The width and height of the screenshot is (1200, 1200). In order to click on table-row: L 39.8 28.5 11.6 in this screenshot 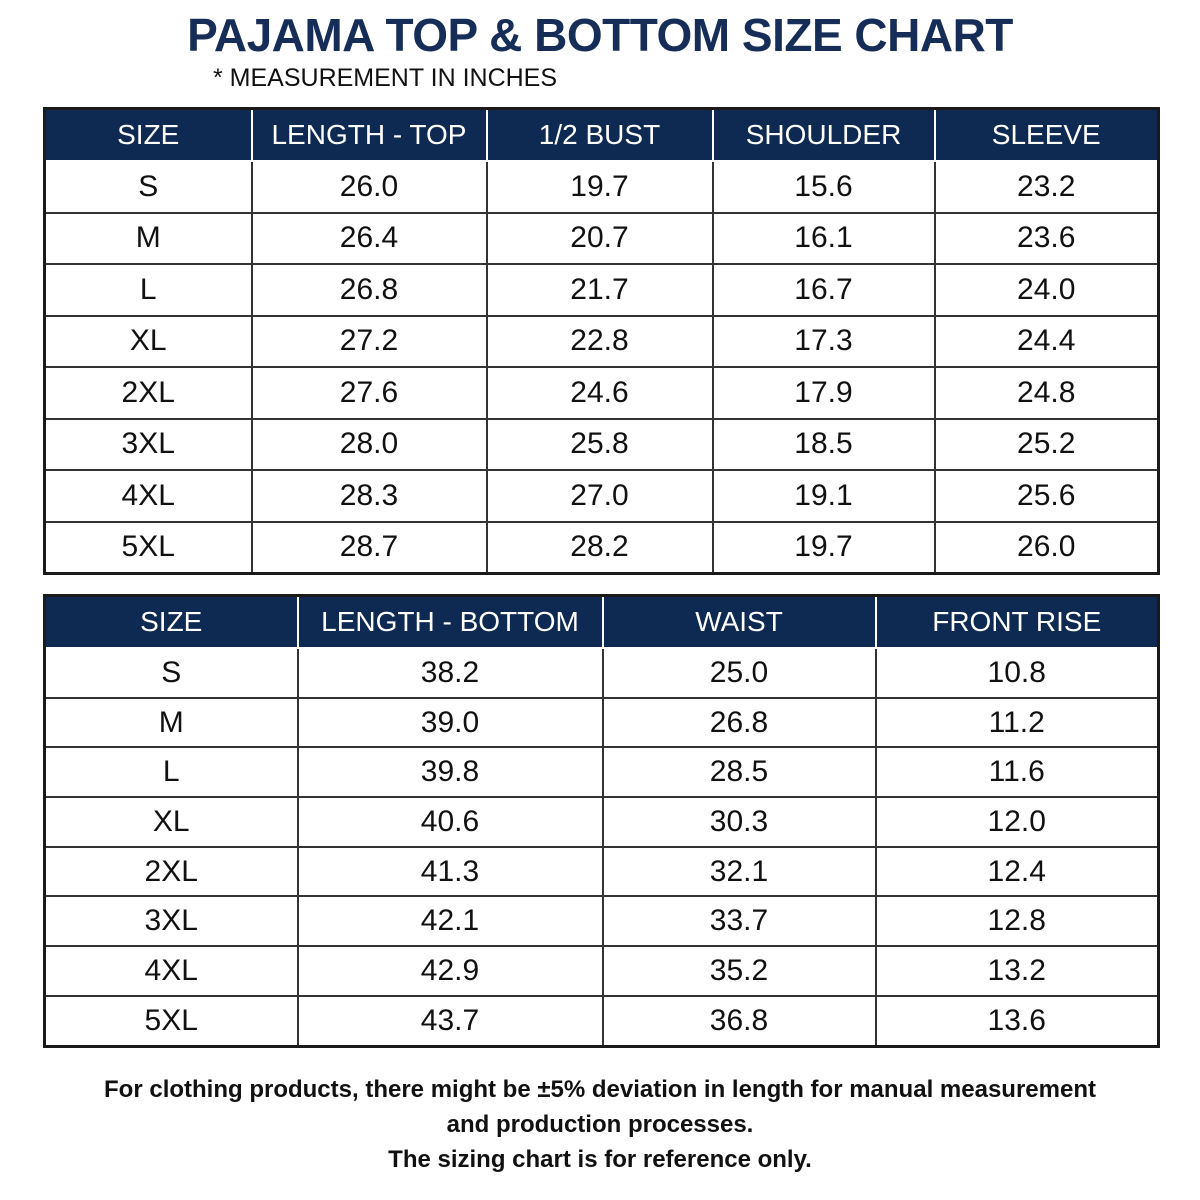, I will do `click(601, 772)`.